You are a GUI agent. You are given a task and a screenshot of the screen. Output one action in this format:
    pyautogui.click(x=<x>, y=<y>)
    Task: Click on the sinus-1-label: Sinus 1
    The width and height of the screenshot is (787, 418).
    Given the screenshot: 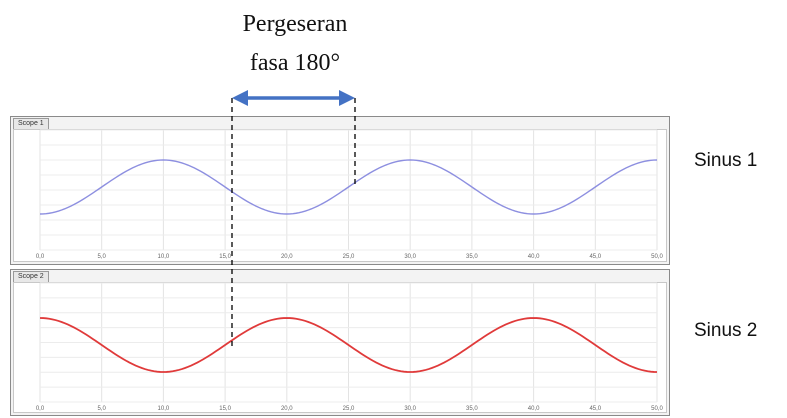 What is the action you would take?
    pyautogui.click(x=726, y=160)
    